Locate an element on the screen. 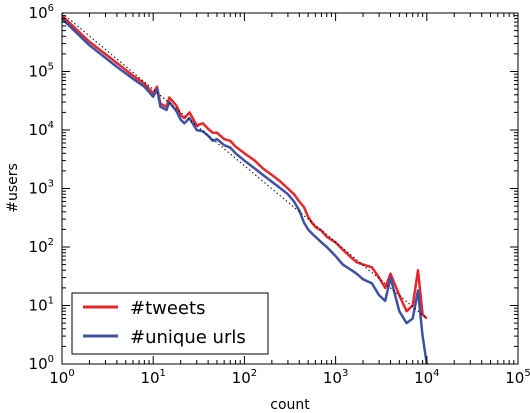 This screenshot has height=413, width=530. x-tick-label: 10³ is located at coordinates (335, 377).